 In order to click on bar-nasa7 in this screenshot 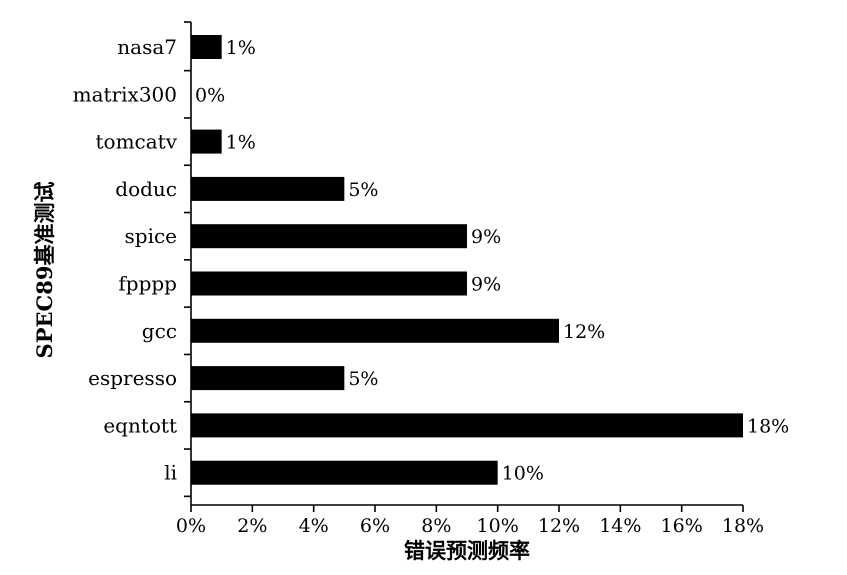, I will do `click(206, 47)`.